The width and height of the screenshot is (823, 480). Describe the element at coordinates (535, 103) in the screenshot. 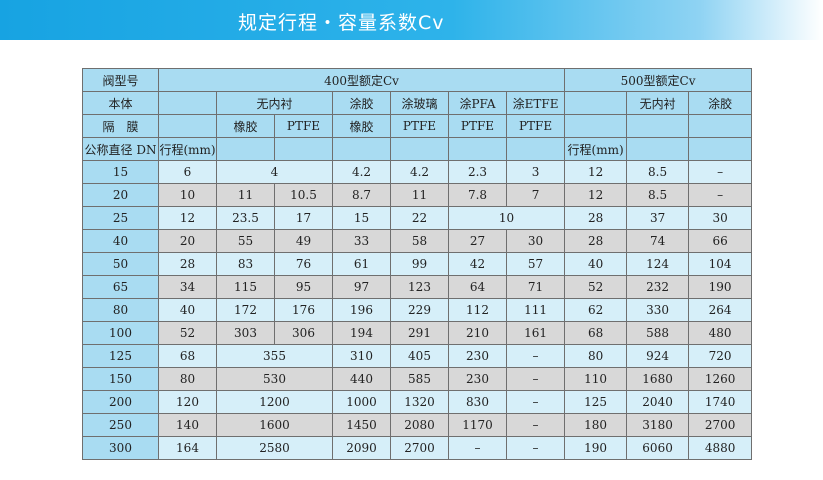

I see `column-header-cell: 涂ETFE` at that location.